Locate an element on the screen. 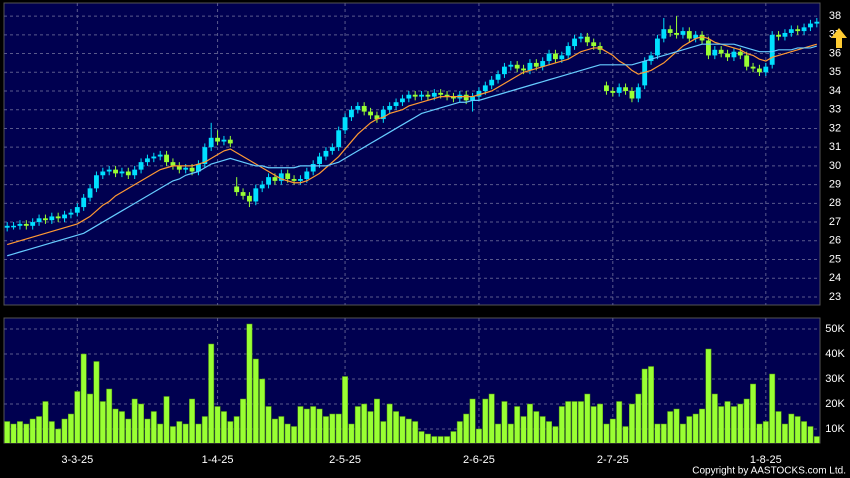 The height and width of the screenshot is (478, 850). x-tick-label: 2-7-25 is located at coordinates (613, 460).